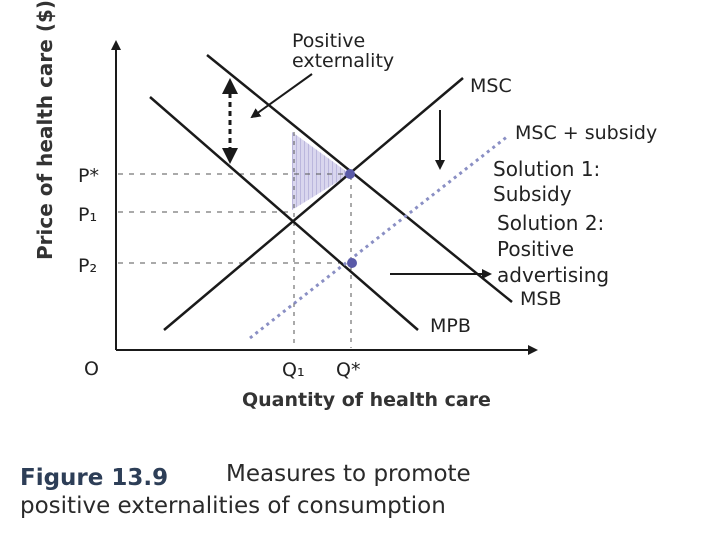  Describe the element at coordinates (230, 156) in the screenshot. I see `externality-gap-arrowhead-bottom` at that location.